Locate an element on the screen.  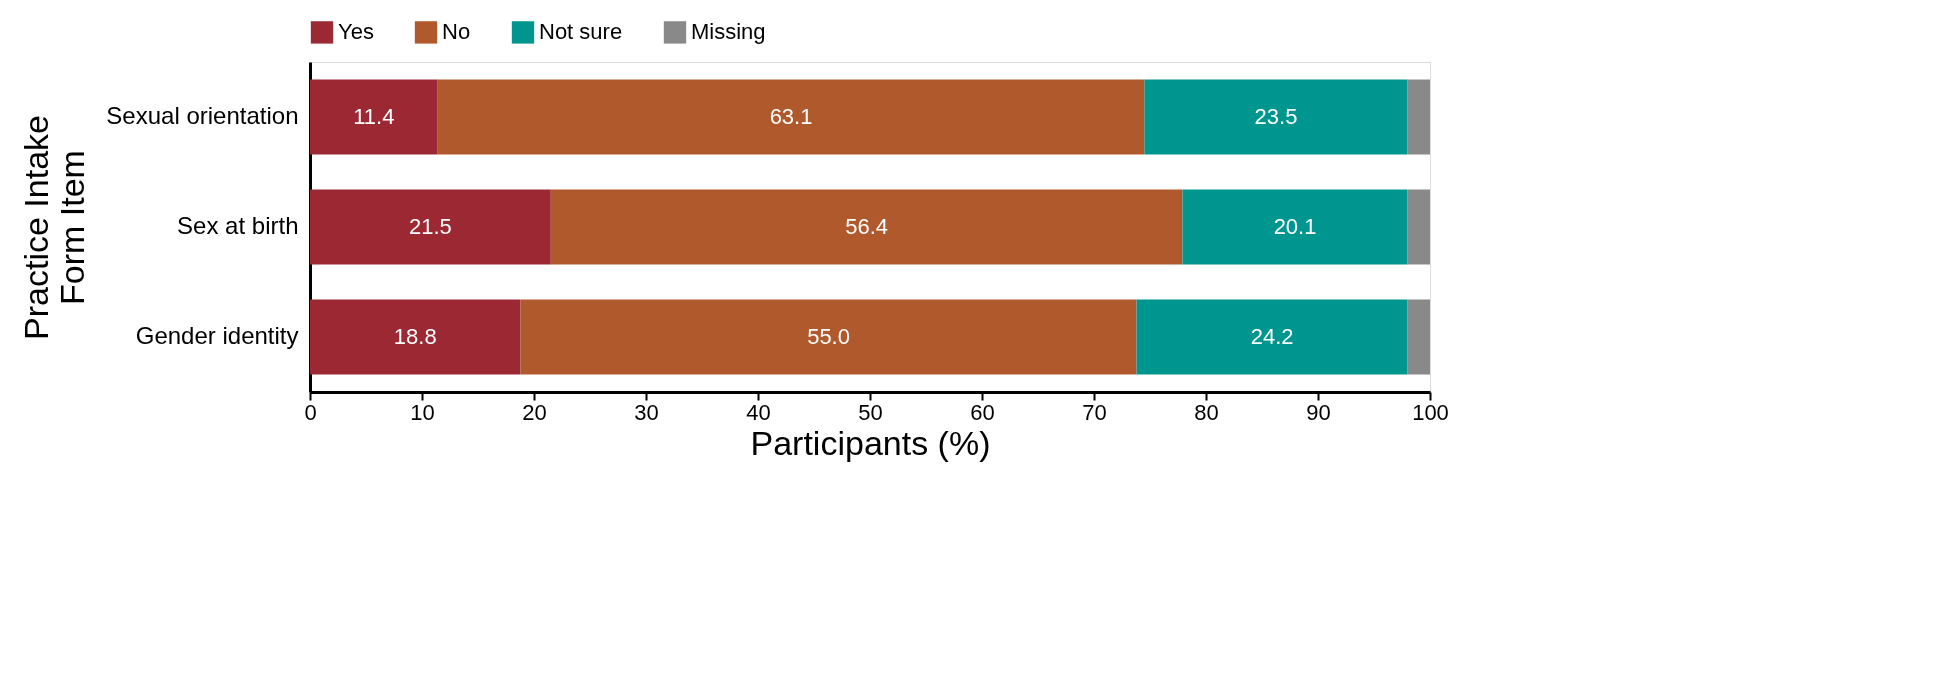
data-label: 23.5 is located at coordinates (1276, 116).